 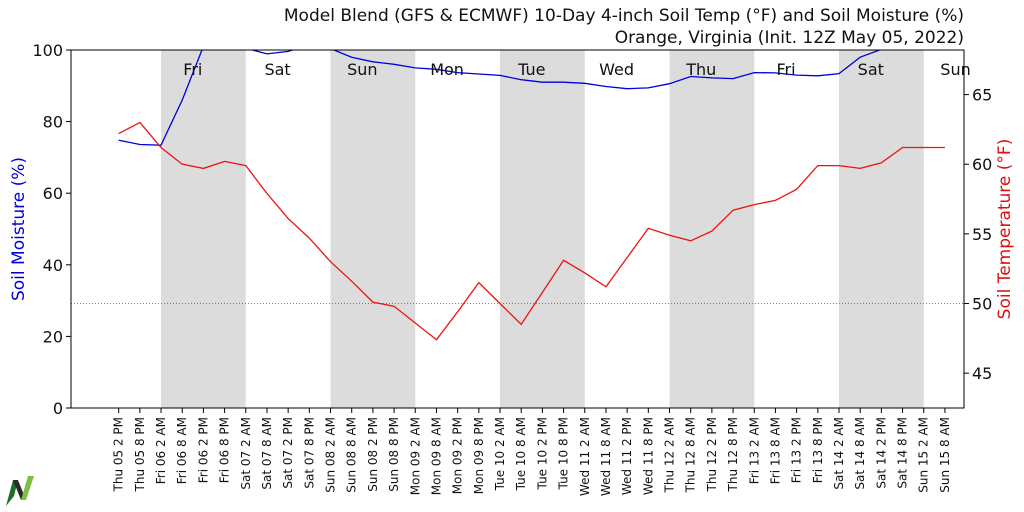 What do you see at coordinates (500, 454) in the screenshot?
I see `x-tick-label: Tue 10 2 AM` at bounding box center [500, 454].